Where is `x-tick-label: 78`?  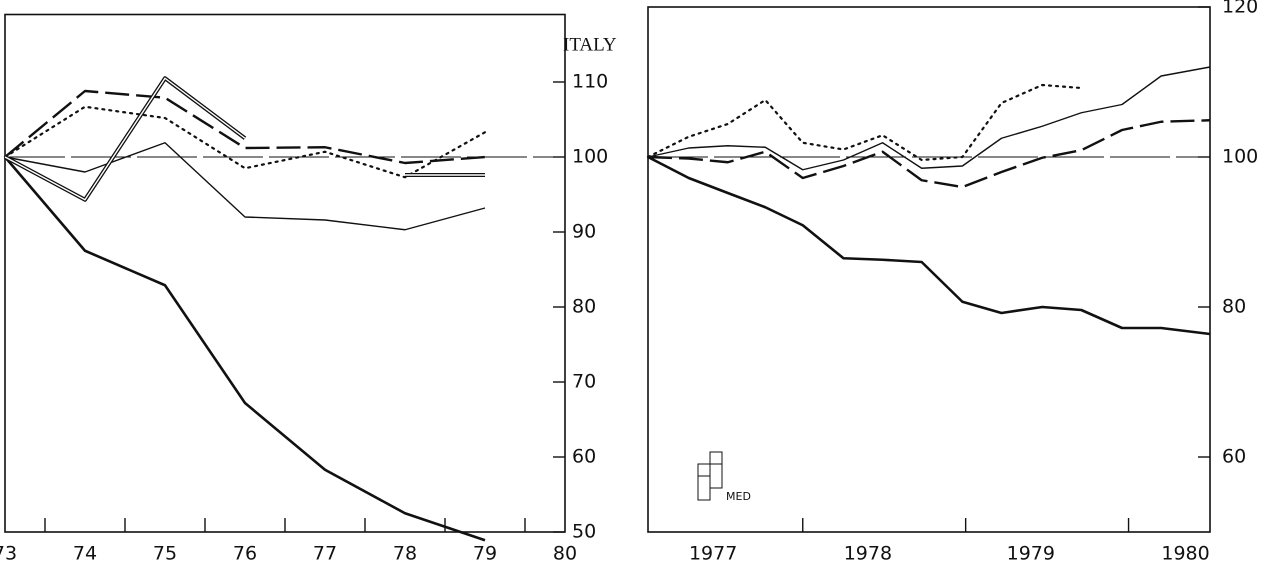
x-tick-label: 78 is located at coordinates (405, 554).